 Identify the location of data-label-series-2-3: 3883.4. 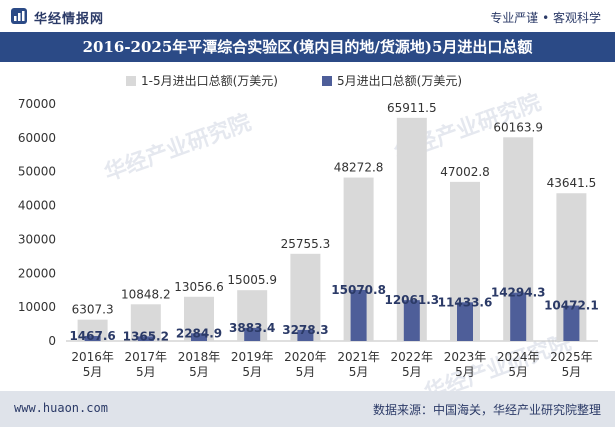
(252, 328).